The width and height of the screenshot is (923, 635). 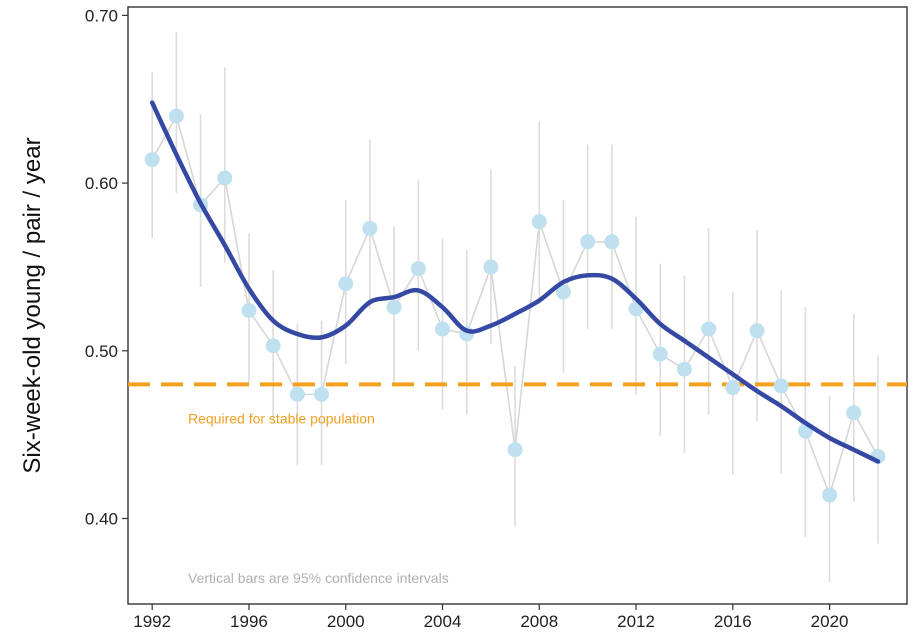 I want to click on y-tick-label: 0.60, so click(x=101, y=183).